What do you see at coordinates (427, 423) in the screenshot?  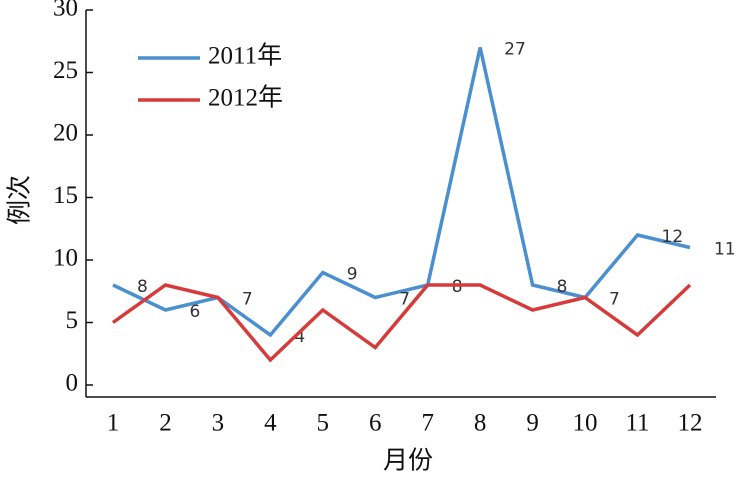 I see `x-tick-label: 7` at bounding box center [427, 423].